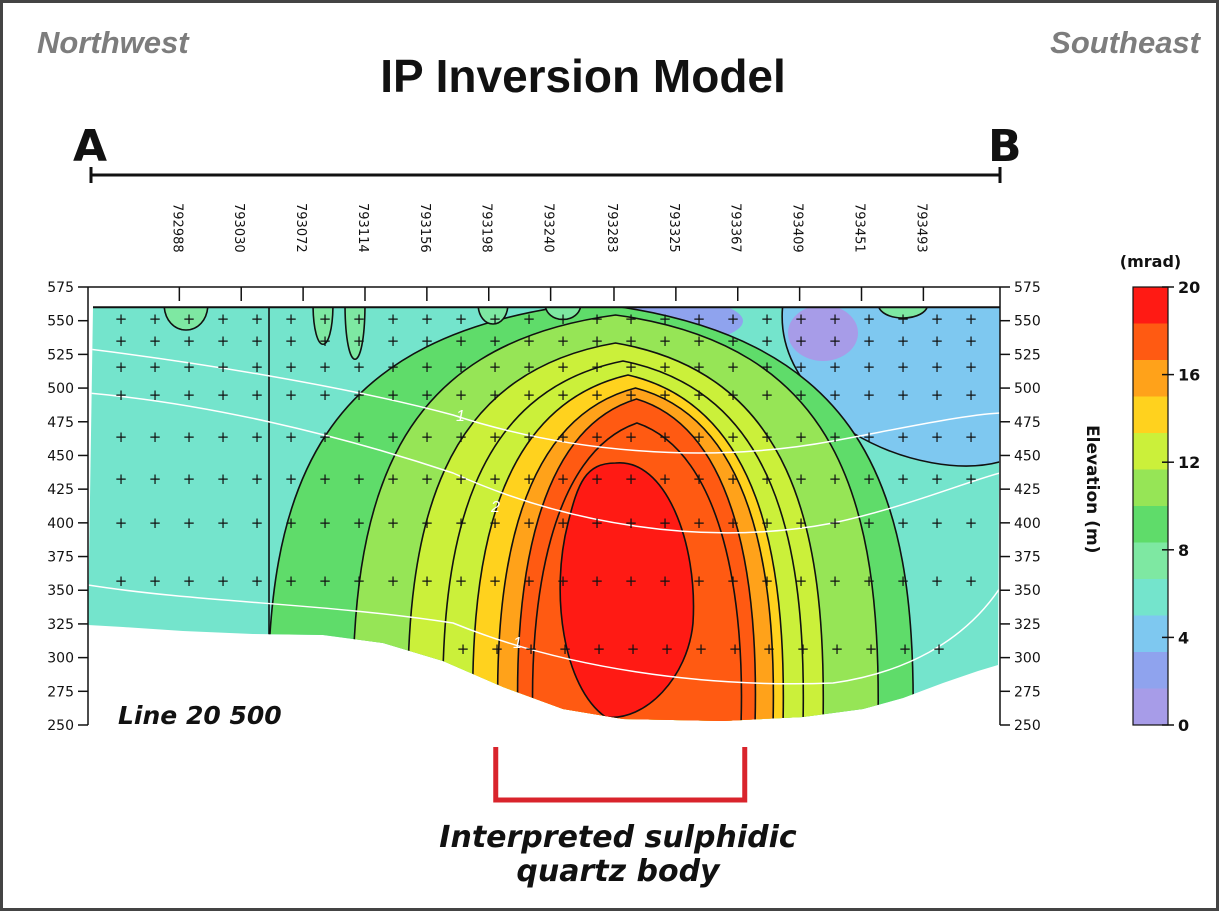  Describe the element at coordinates (362, 228) in the screenshot. I see `x-tick-label-793114: 793114` at that location.